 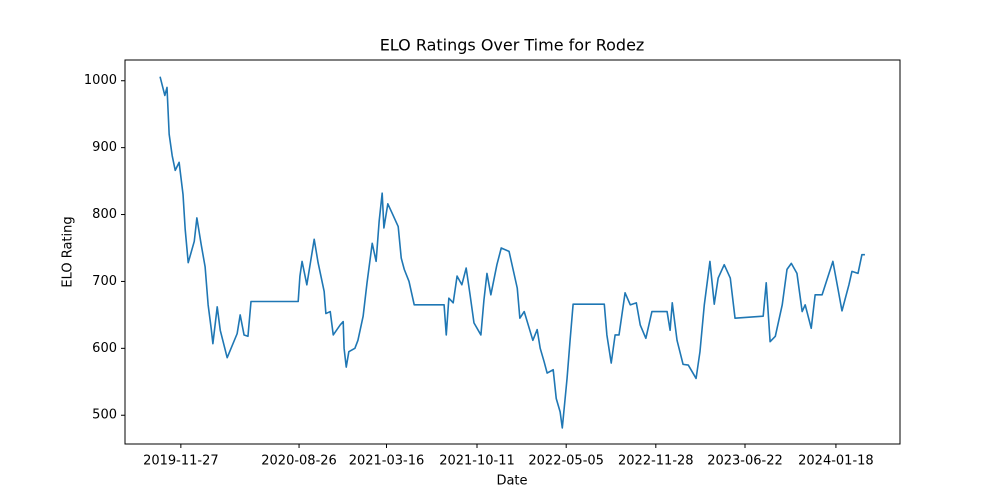 I want to click on x-axis-label: Date, so click(x=511, y=481).